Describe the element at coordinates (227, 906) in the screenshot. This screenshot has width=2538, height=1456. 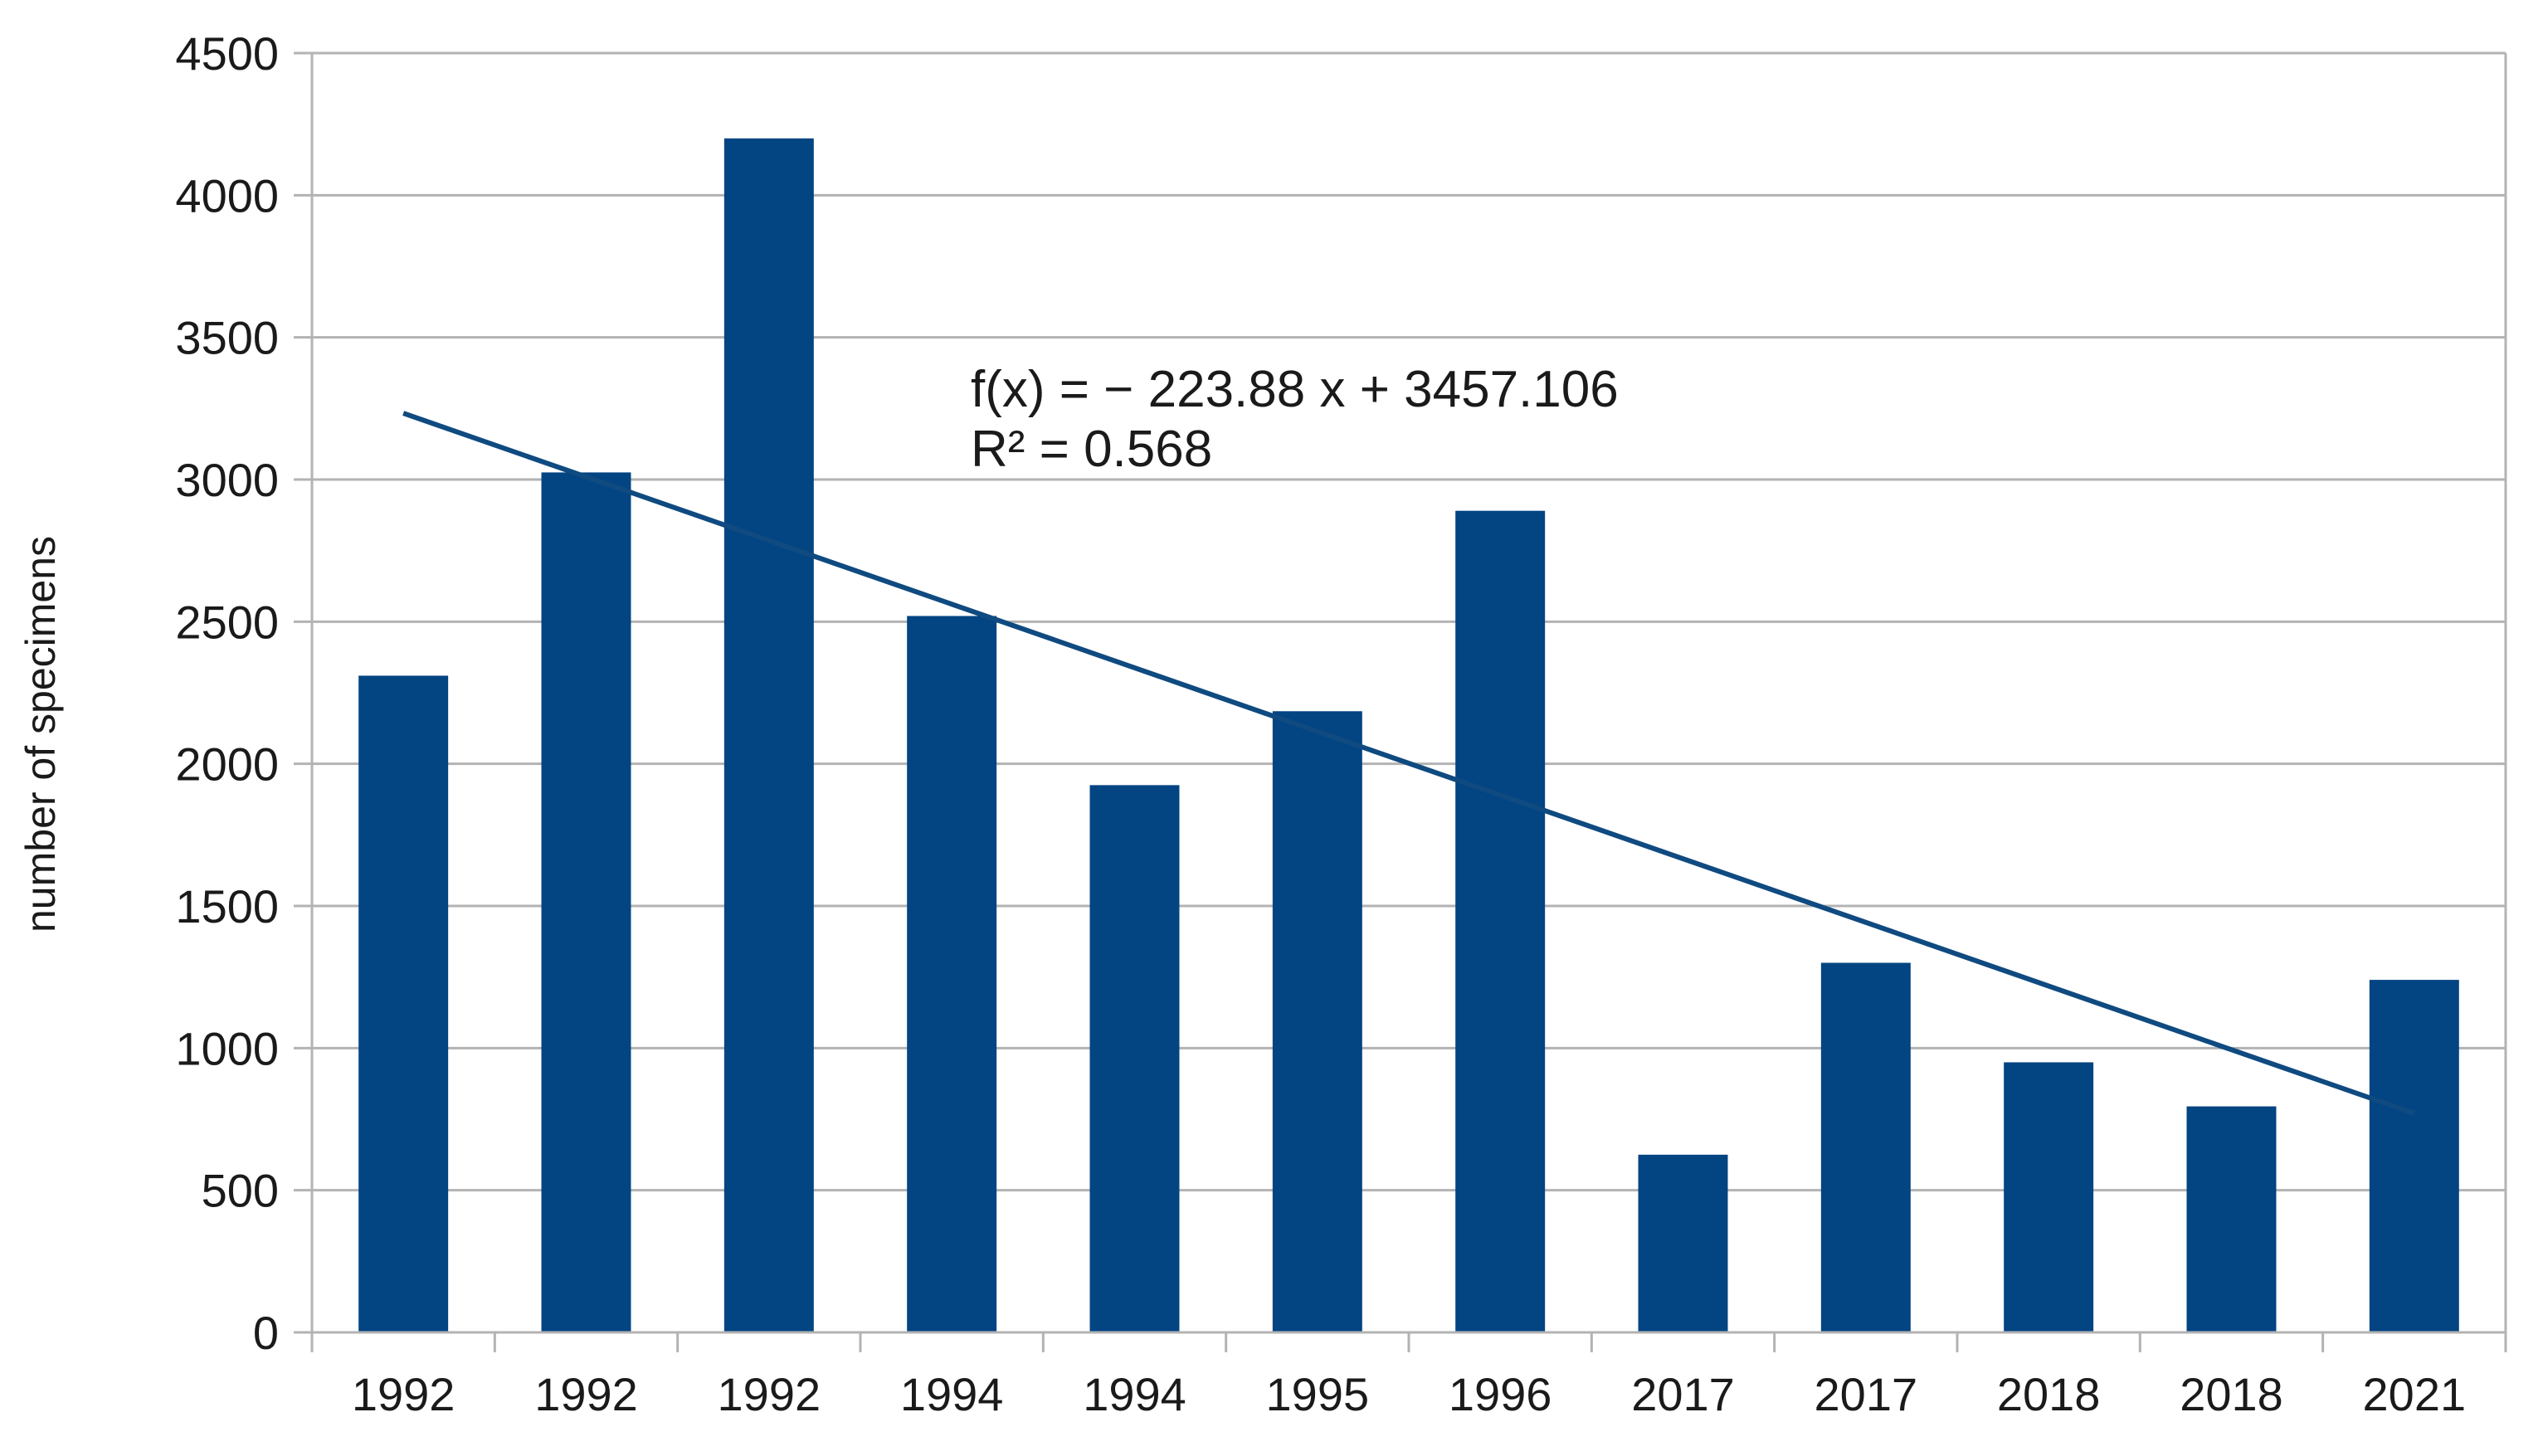
I see `y-tick-label: 1500` at that location.